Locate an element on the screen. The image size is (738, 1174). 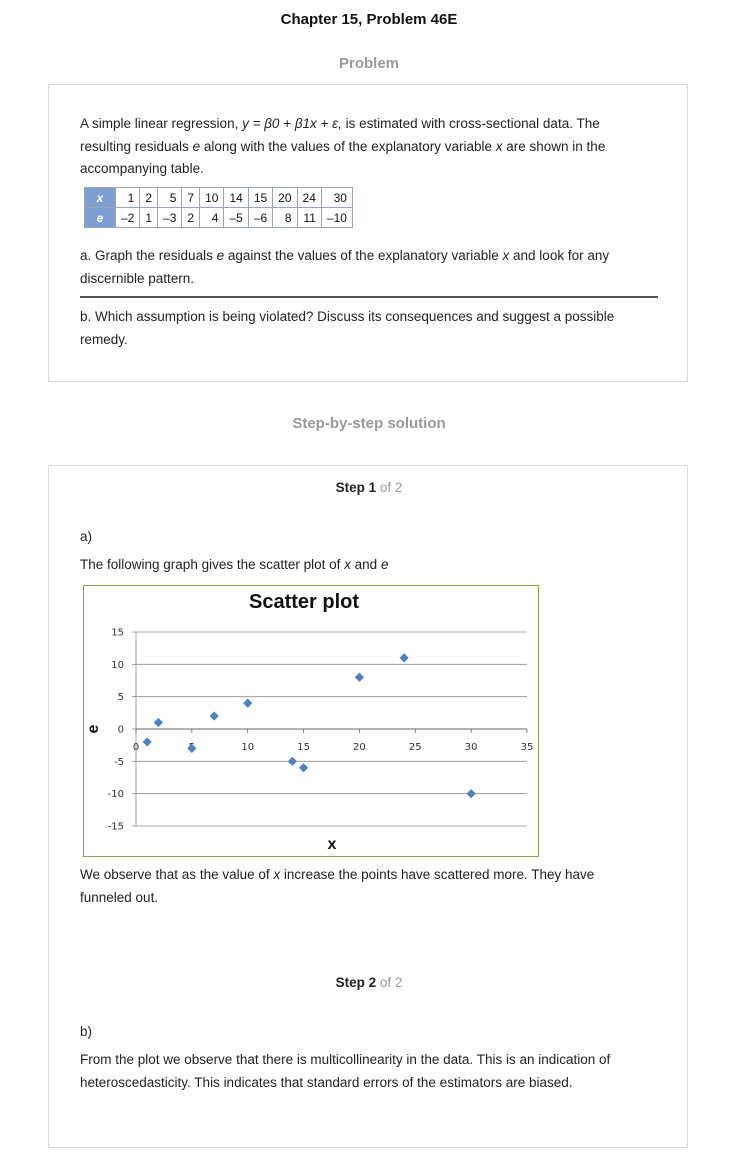
x-tick-label: 0 is located at coordinates (136, 747).